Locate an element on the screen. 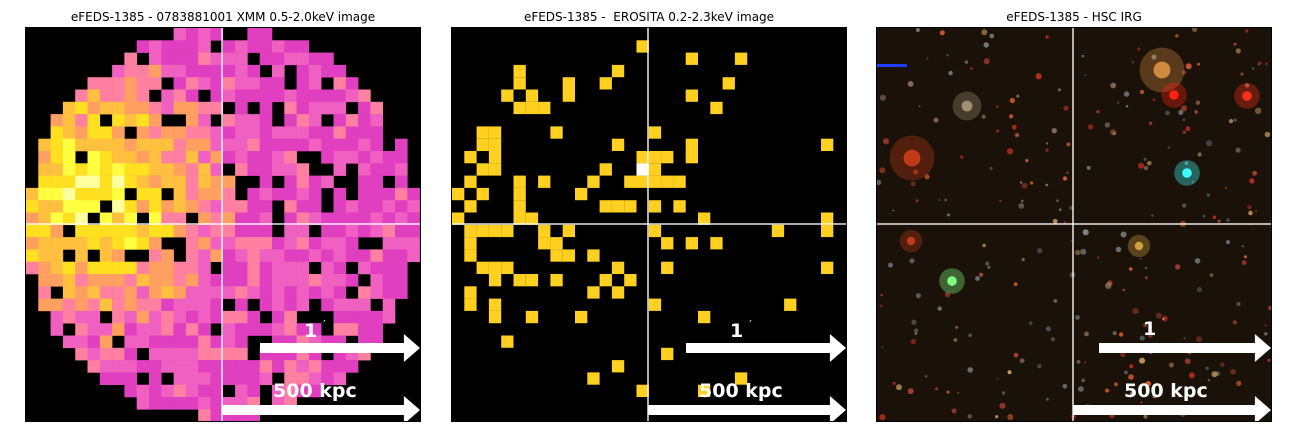 The width and height of the screenshot is (1296, 432). panel-title-hsc: eFEDS-1385 - HSC IRG is located at coordinates (1074, 17).